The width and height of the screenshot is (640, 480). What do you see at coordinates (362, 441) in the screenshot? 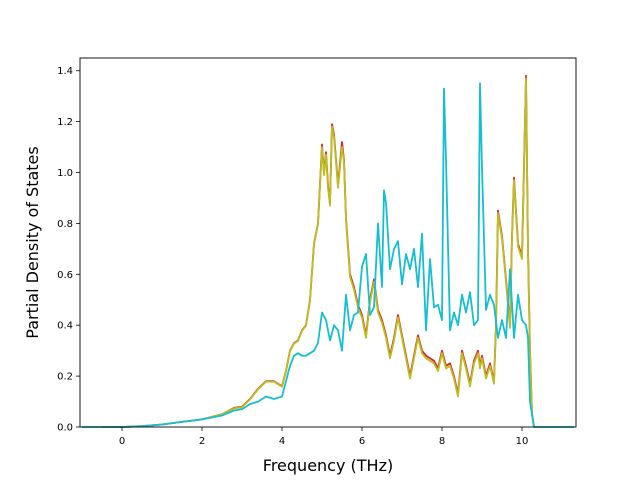
I see `x-tick-label: 6` at bounding box center [362, 441].